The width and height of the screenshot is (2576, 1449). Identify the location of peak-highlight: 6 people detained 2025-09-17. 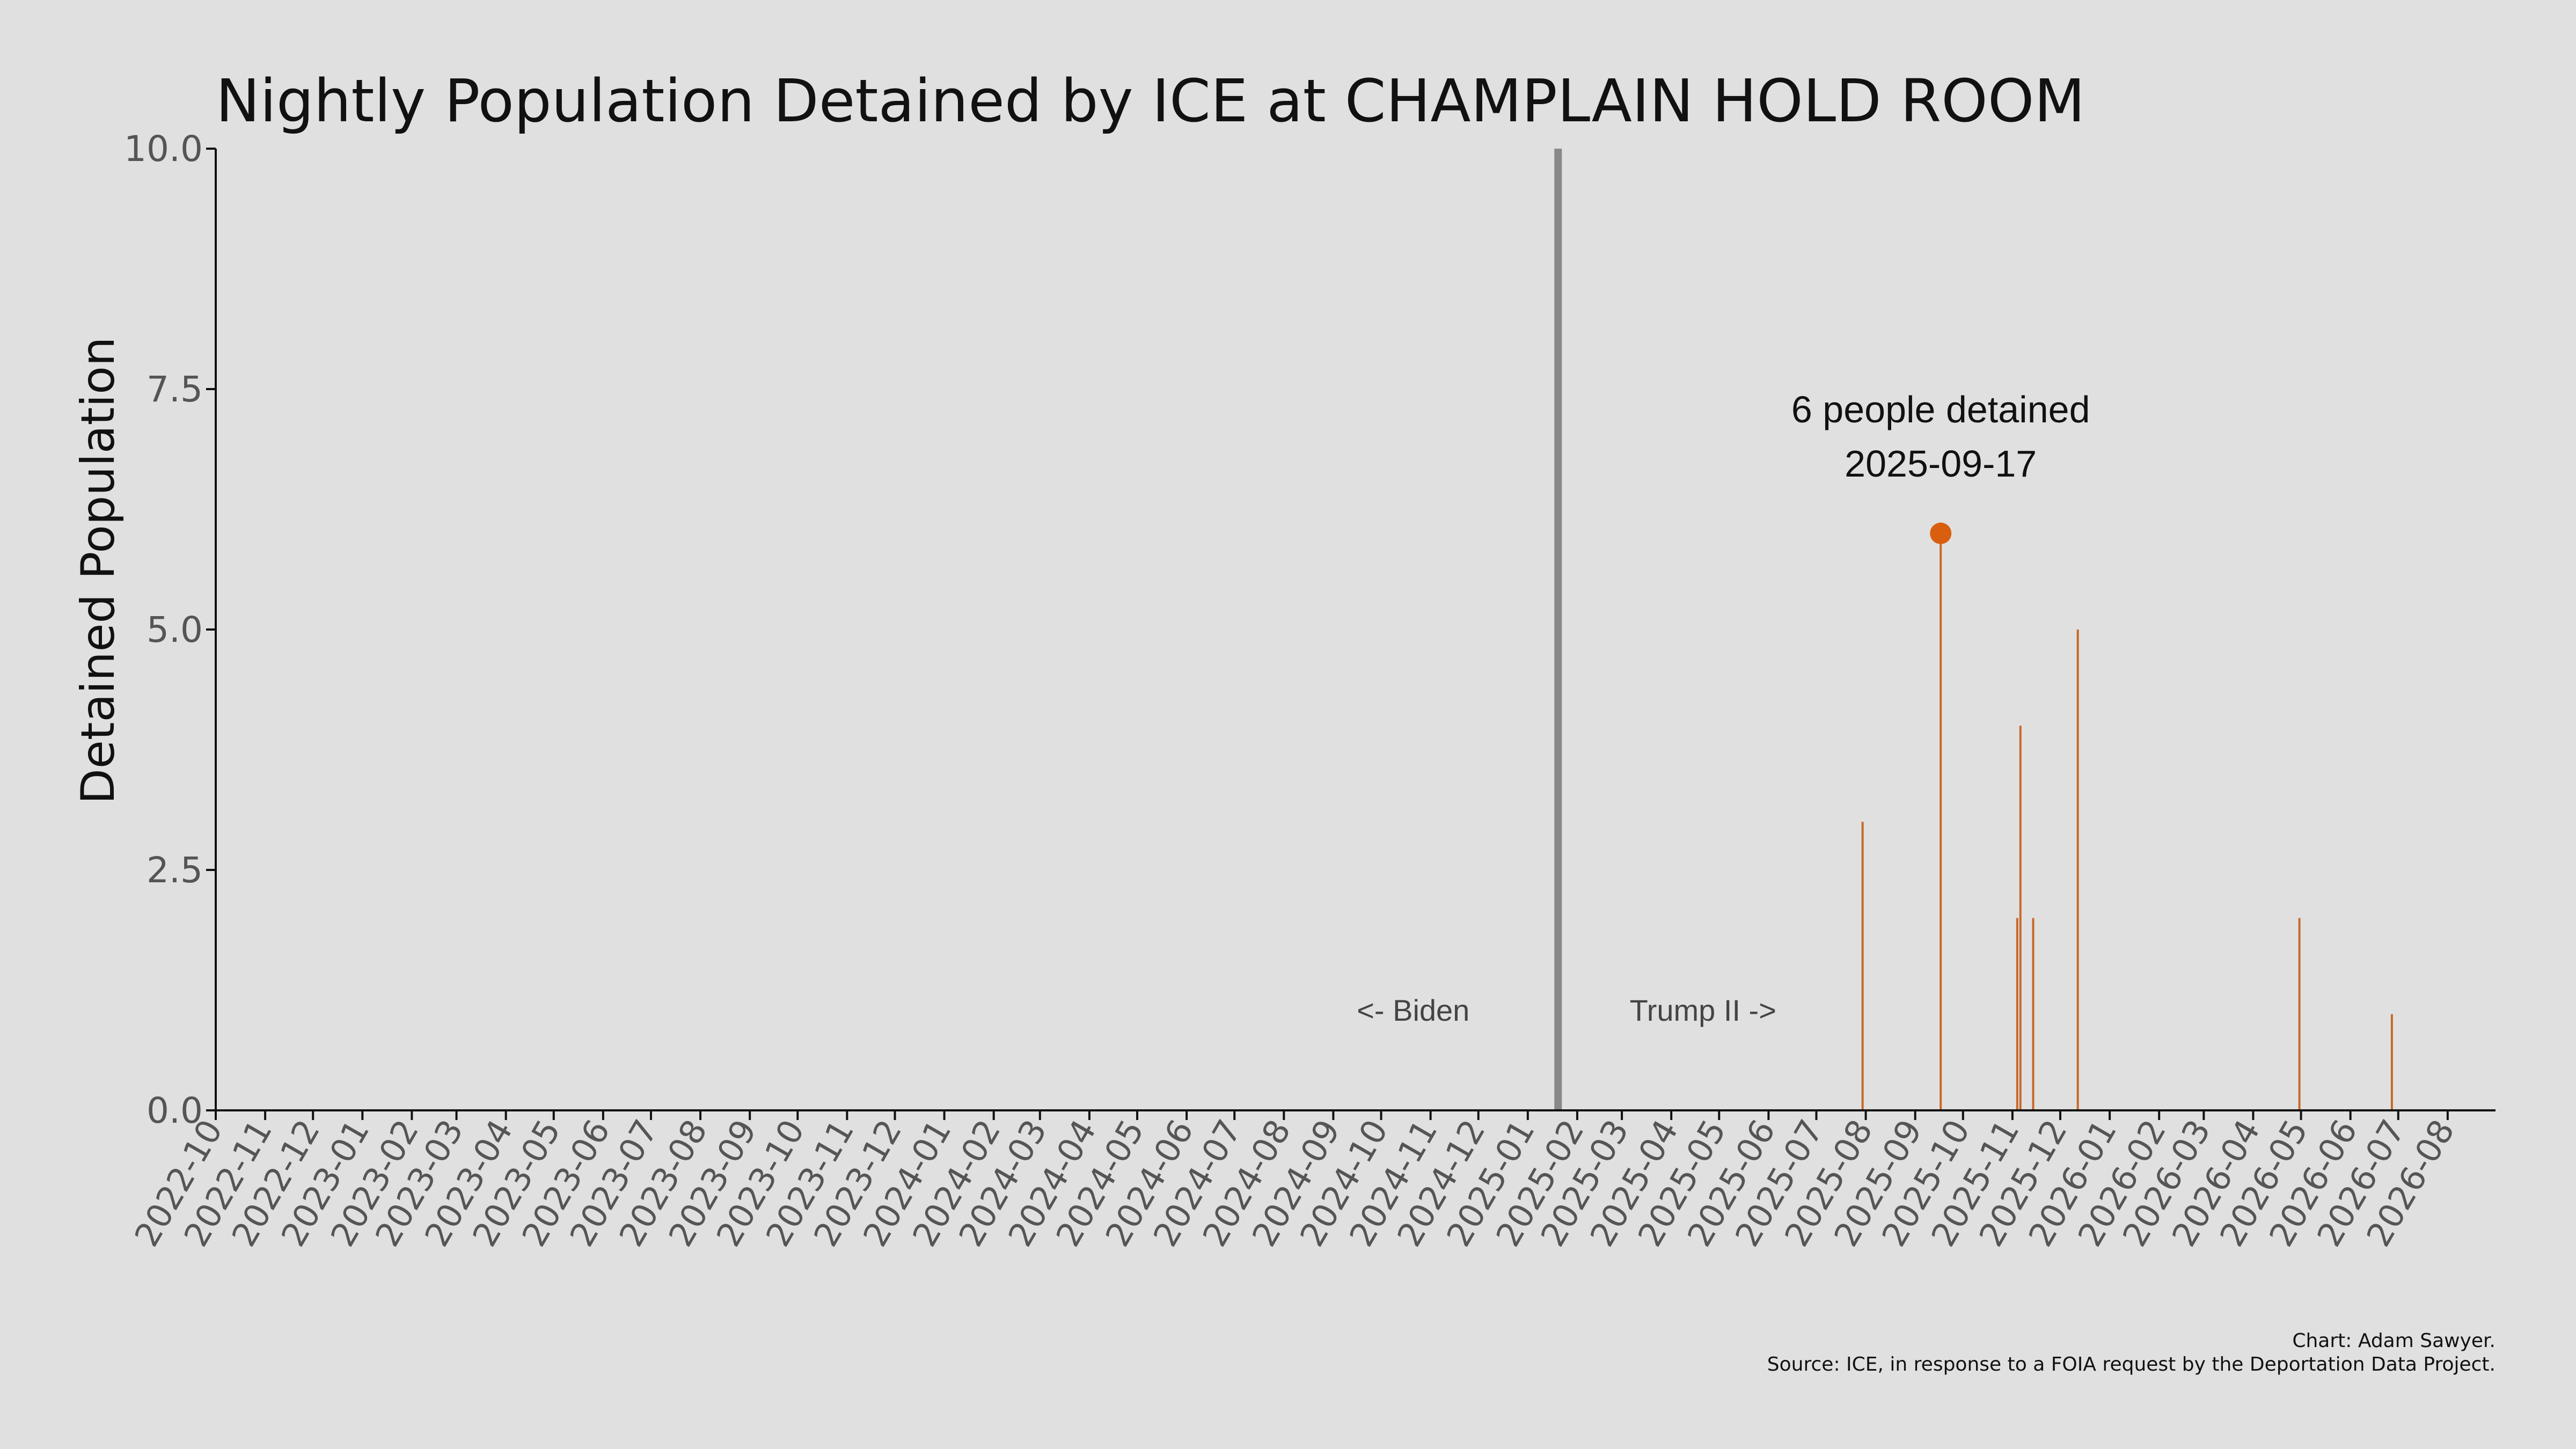
(1940, 466).